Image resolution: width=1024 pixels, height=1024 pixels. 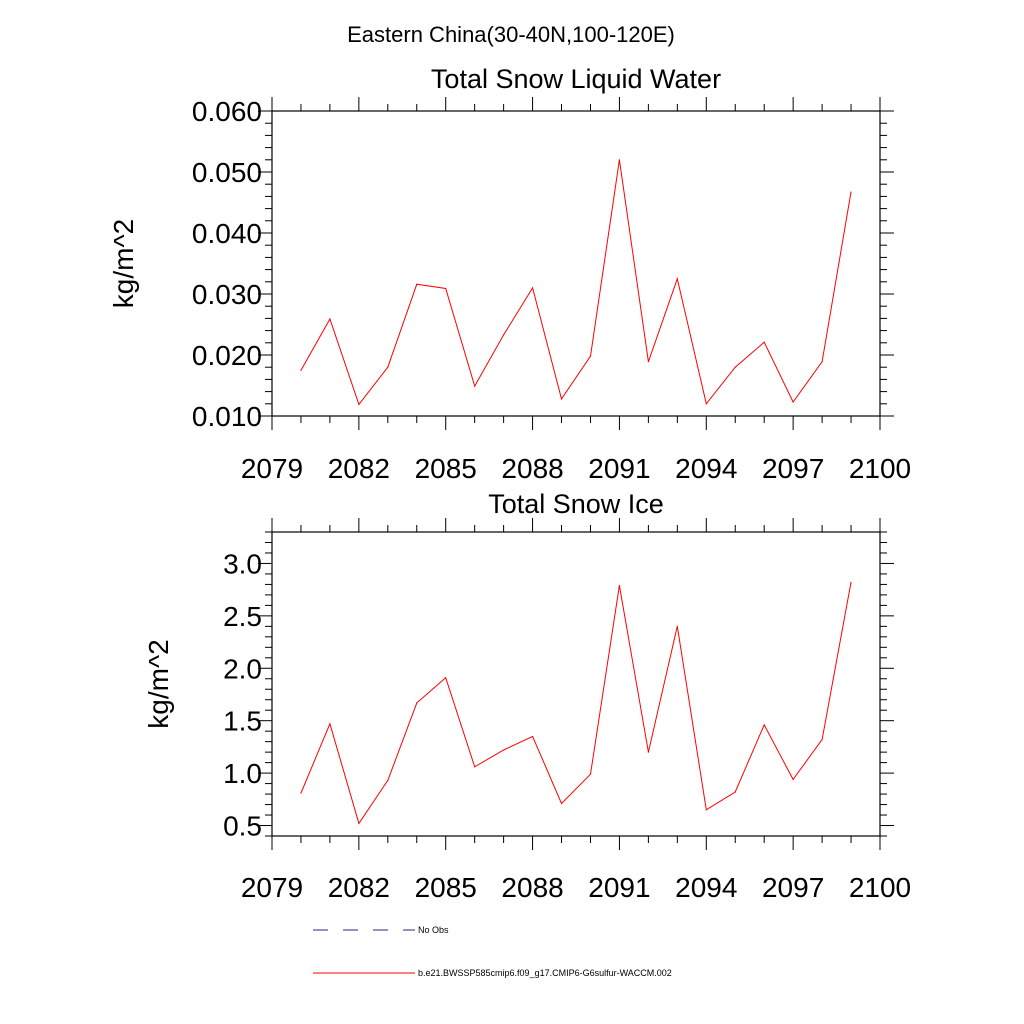 I want to click on y-tick-label: 1.0, so click(x=242, y=773).